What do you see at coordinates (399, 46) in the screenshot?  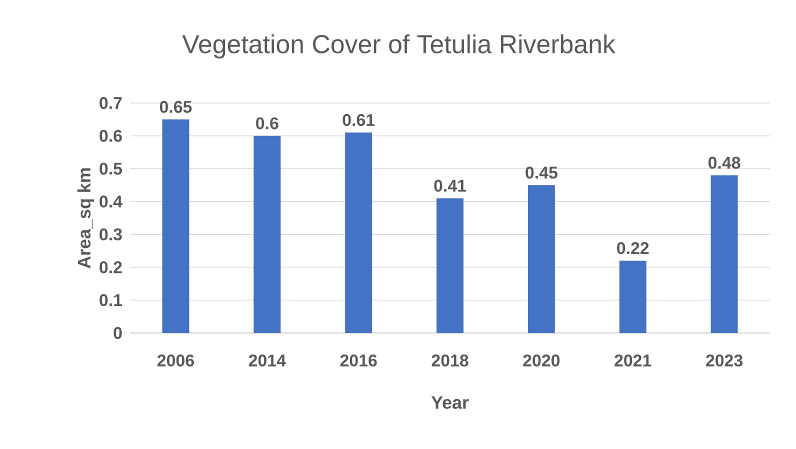 I see `chart-title: Vegetation Cover of Tetulia Riverbank` at bounding box center [399, 46].